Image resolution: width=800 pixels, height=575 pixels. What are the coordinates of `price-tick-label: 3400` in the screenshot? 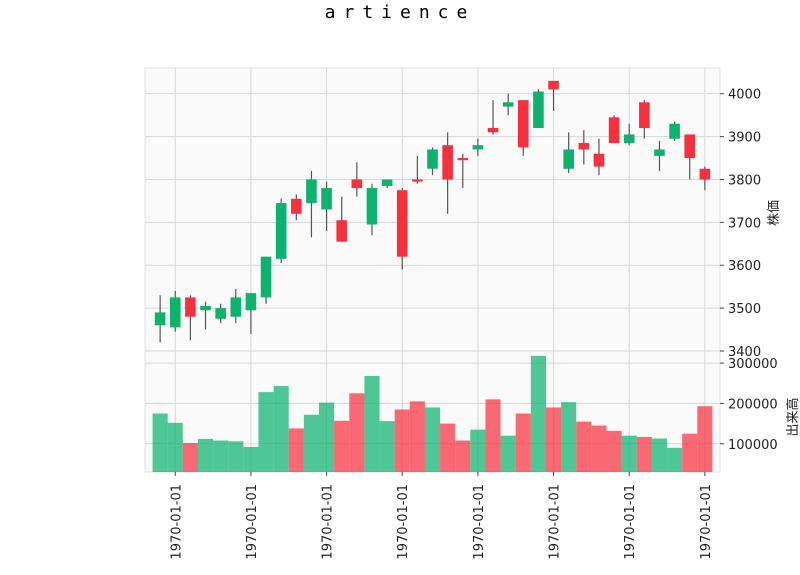 It's located at (744, 352).